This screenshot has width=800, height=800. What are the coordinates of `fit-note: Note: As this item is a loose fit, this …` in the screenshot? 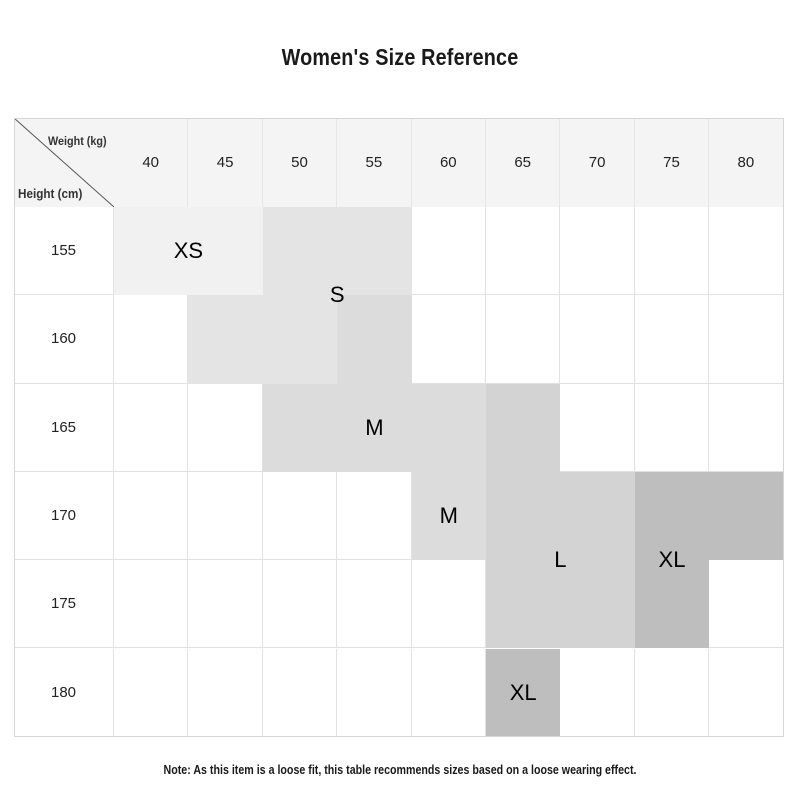 It's located at (400, 769).